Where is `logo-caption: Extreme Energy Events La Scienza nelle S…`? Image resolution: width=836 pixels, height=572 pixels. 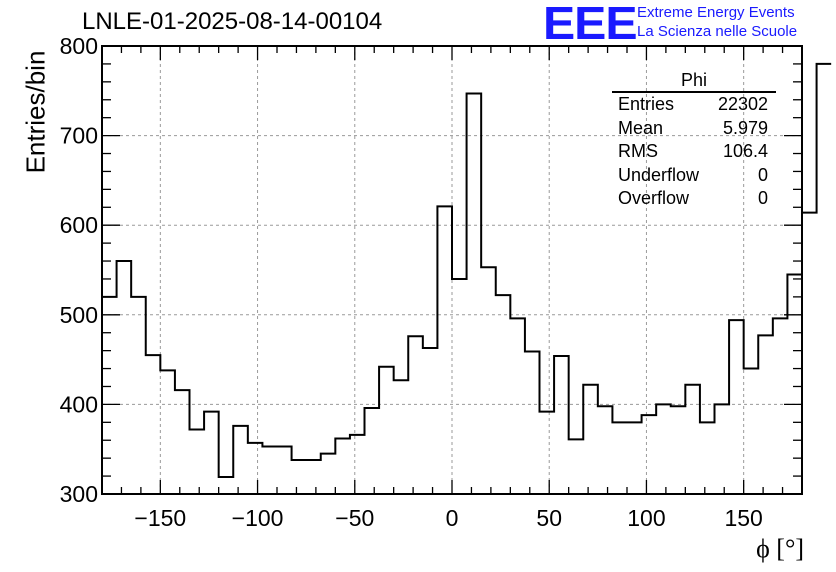 logo-caption: Extreme Energy Events La Scienza nelle S… is located at coordinates (717, 22).